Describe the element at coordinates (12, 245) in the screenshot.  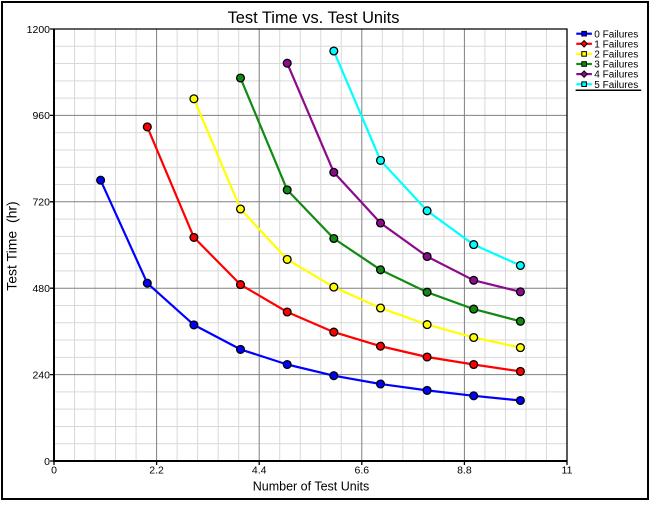
I see `svg-text: Test Time (hr)` at that location.